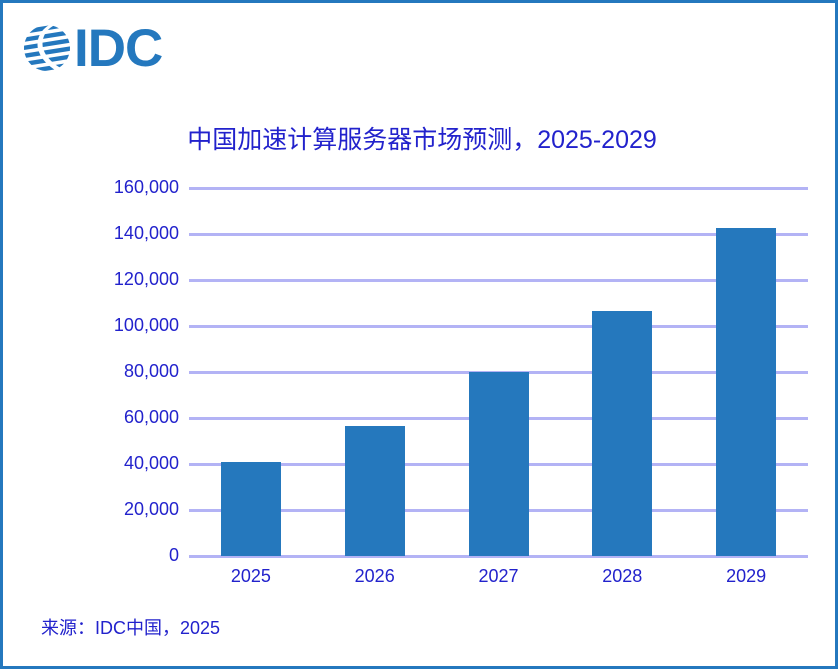  What do you see at coordinates (622, 576) in the screenshot?
I see `x-axis-tick-label: 2028` at bounding box center [622, 576].